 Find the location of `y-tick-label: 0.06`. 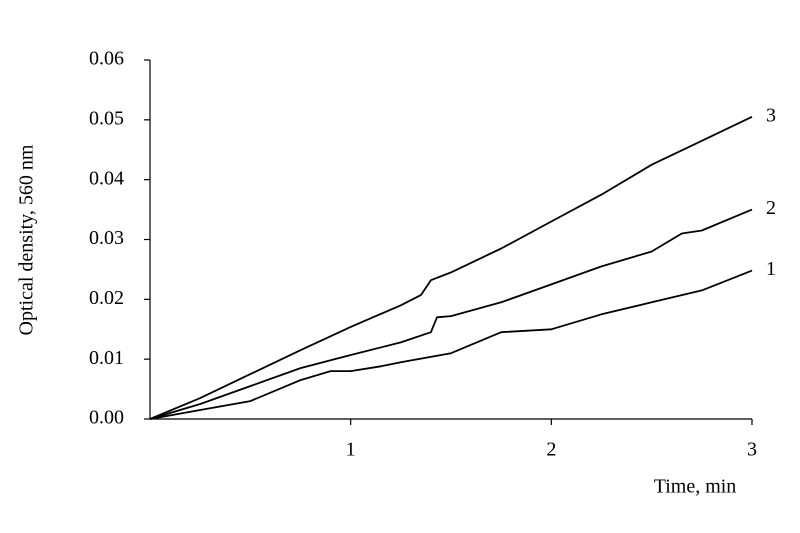

y-tick-label: 0.06 is located at coordinates (106, 59).